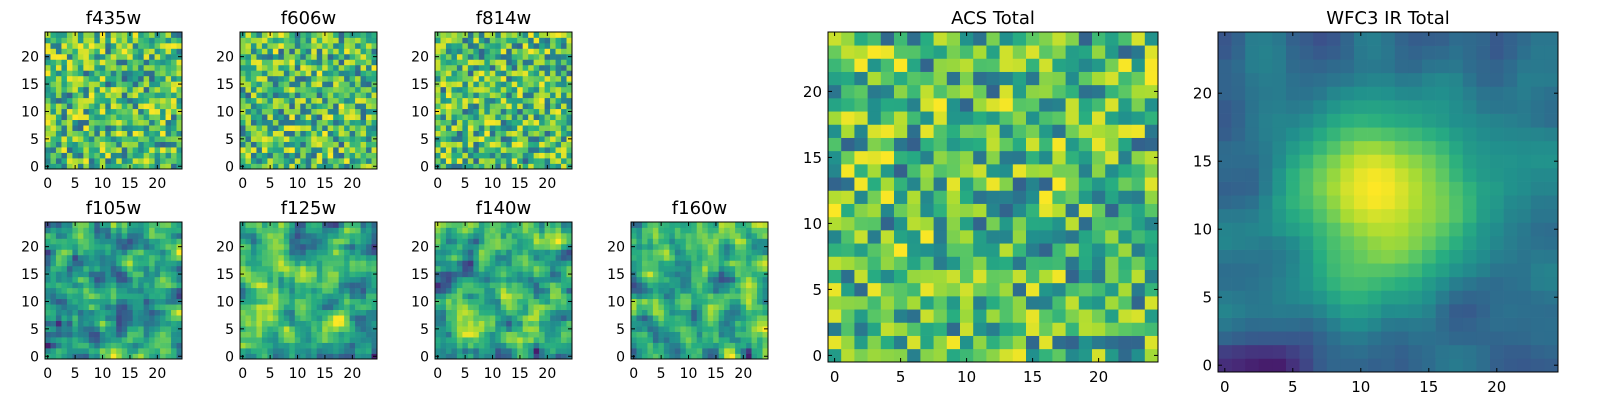 The height and width of the screenshot is (400, 1600). I want to click on x-tick-label: 0, so click(437, 374).